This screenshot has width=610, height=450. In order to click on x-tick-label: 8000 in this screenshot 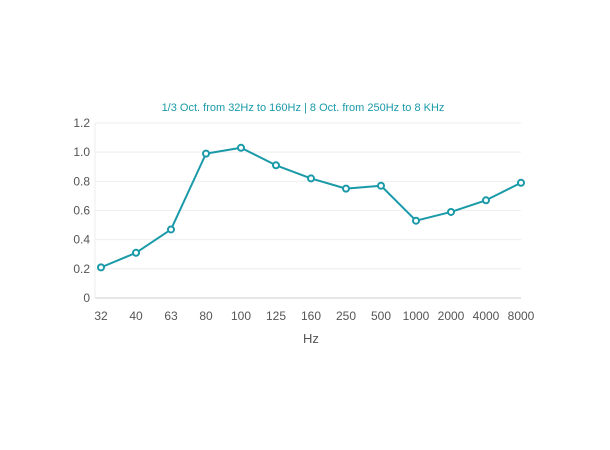, I will do `click(521, 316)`.